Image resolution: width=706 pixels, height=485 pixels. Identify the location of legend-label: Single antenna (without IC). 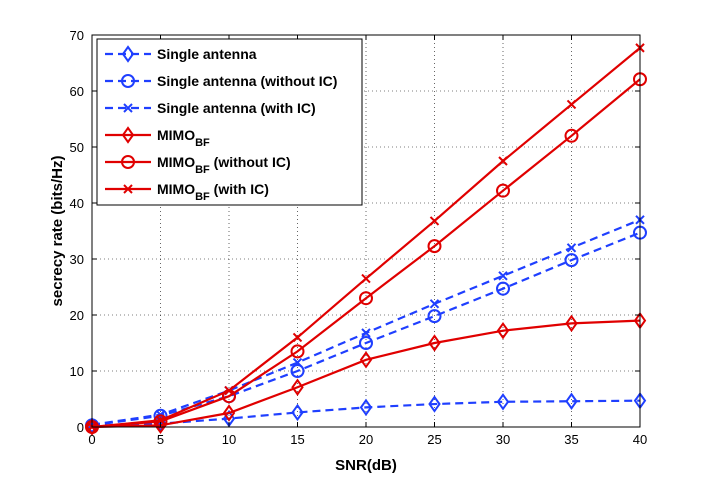
(247, 81).